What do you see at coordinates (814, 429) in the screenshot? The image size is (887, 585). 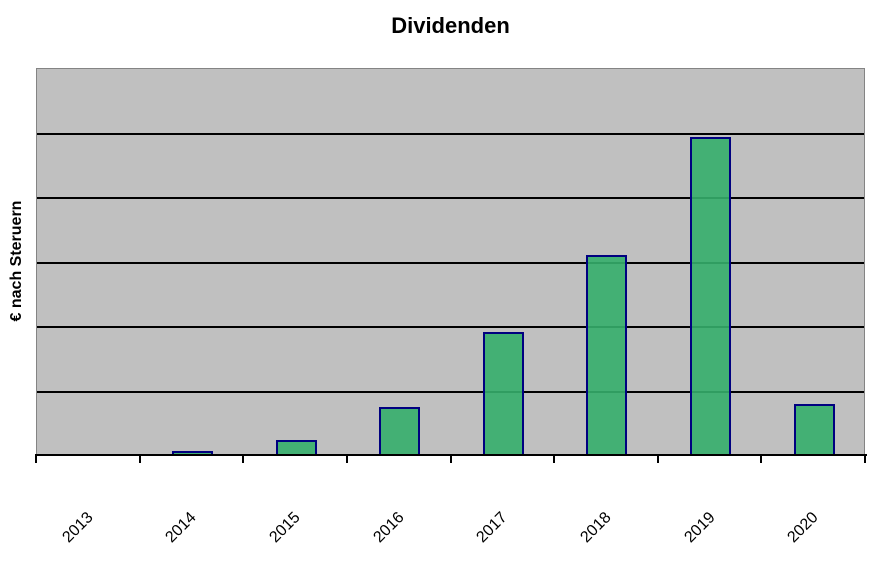 I see `bar-2020` at bounding box center [814, 429].